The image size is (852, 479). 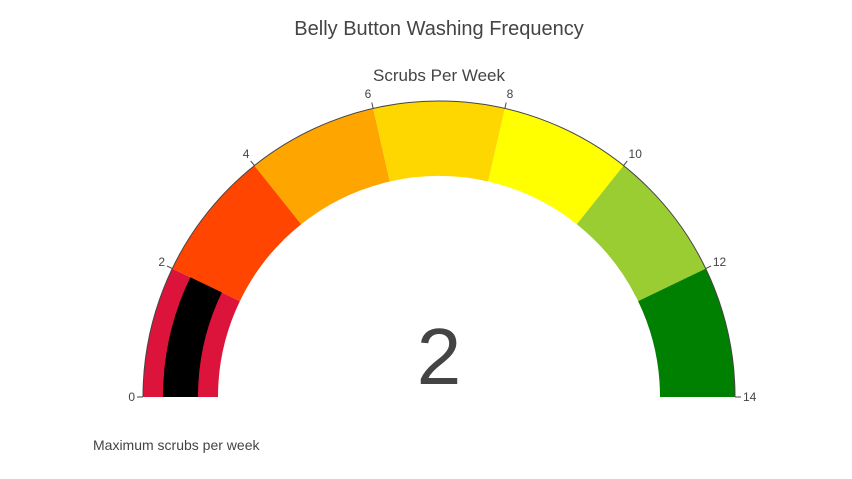 What do you see at coordinates (720, 262) in the screenshot?
I see `gauge-tick-label: 12` at bounding box center [720, 262].